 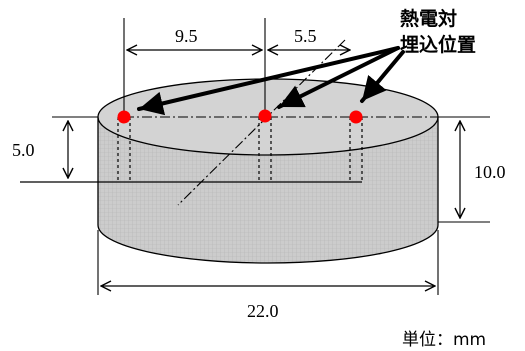 What do you see at coordinates (271, 81) in the screenshot?
I see `thermocouple-pointers` at bounding box center [271, 81].